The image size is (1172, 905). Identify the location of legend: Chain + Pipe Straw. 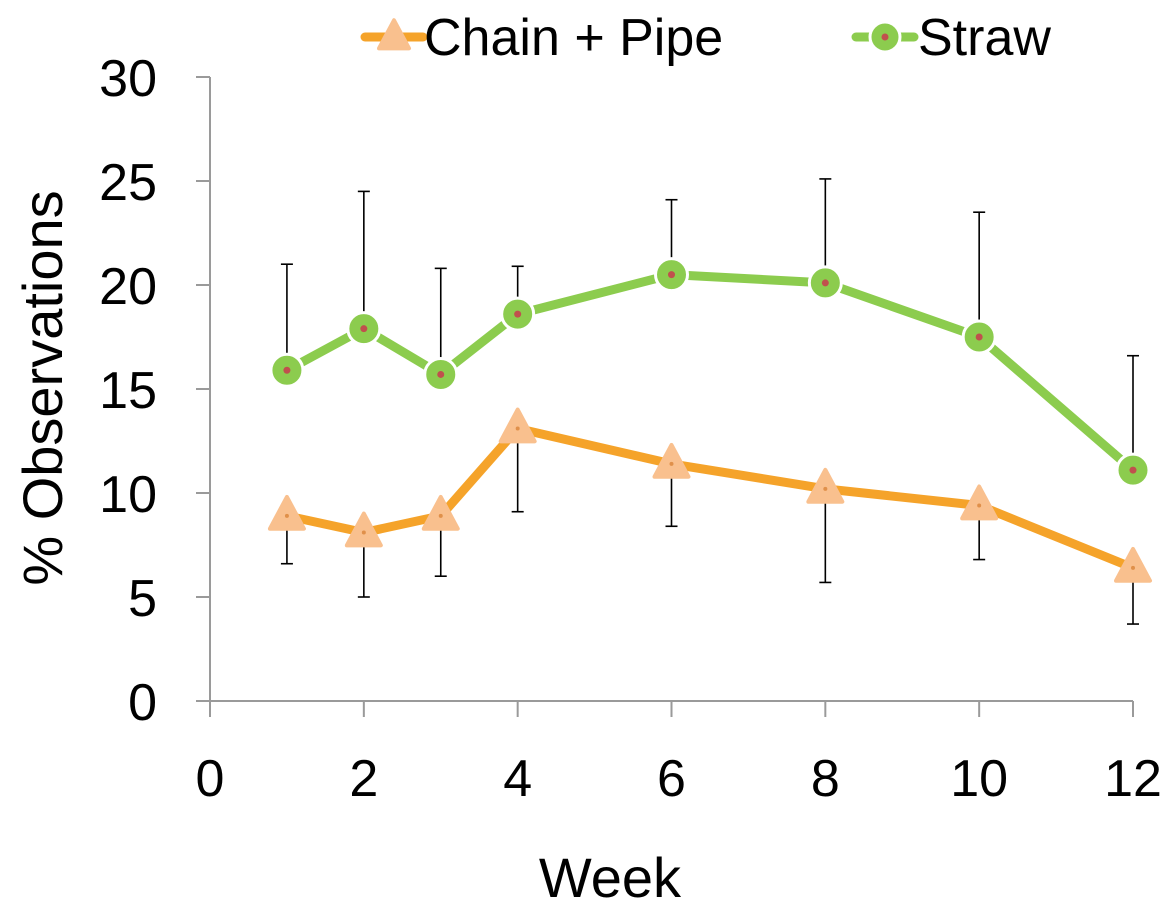
(705, 38).